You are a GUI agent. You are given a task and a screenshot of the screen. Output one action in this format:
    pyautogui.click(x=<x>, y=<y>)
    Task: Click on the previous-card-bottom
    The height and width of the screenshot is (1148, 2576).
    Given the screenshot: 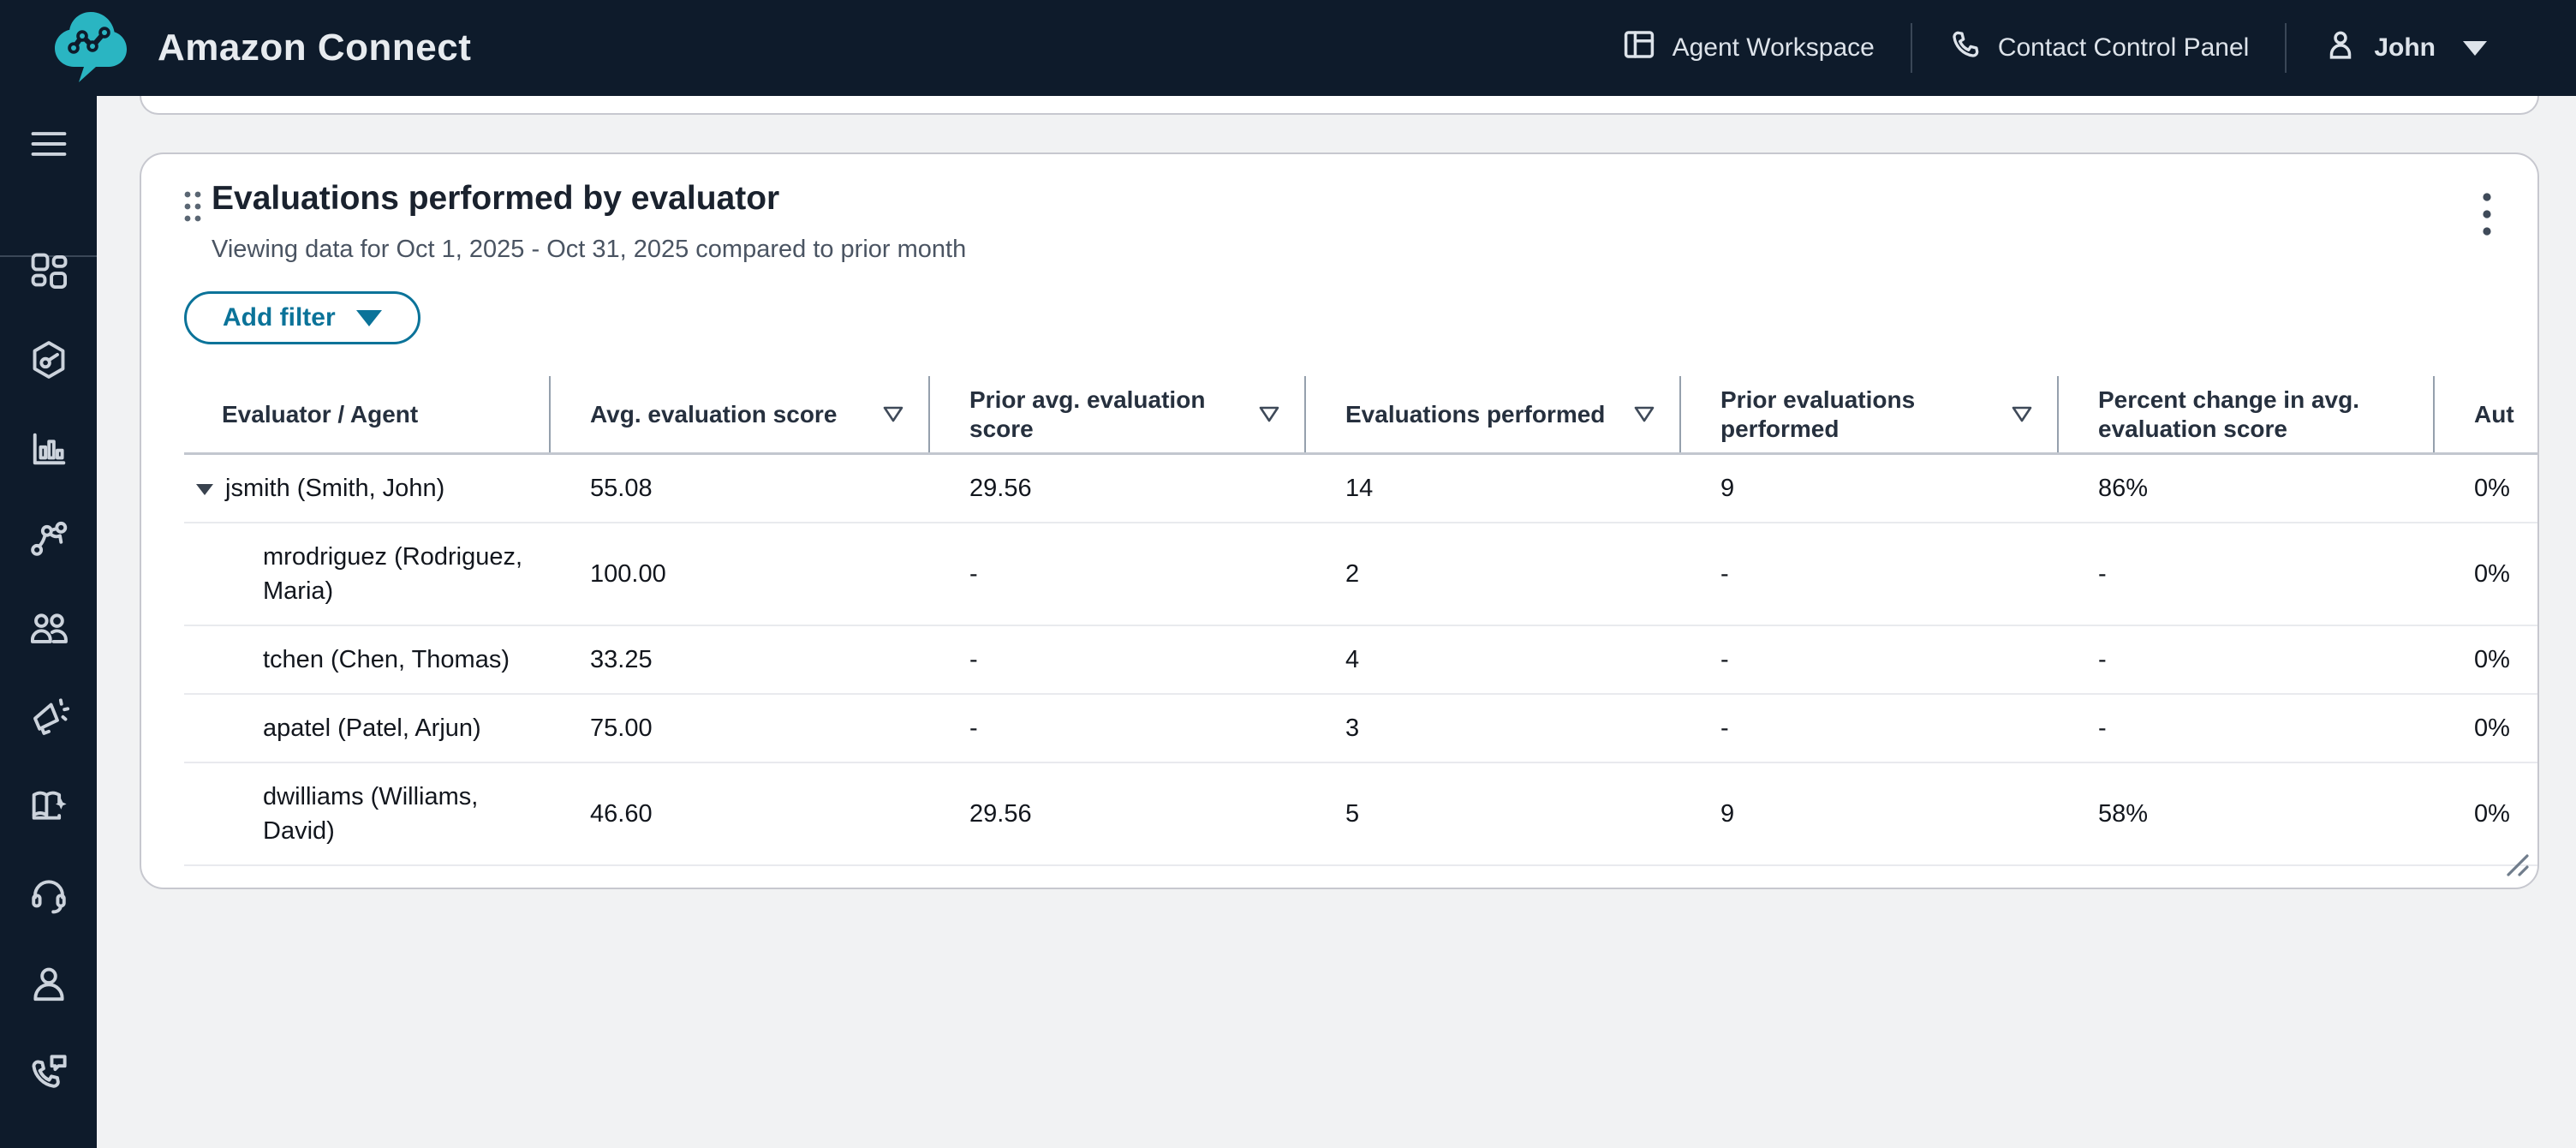 What is the action you would take?
    pyautogui.click(x=1339, y=105)
    